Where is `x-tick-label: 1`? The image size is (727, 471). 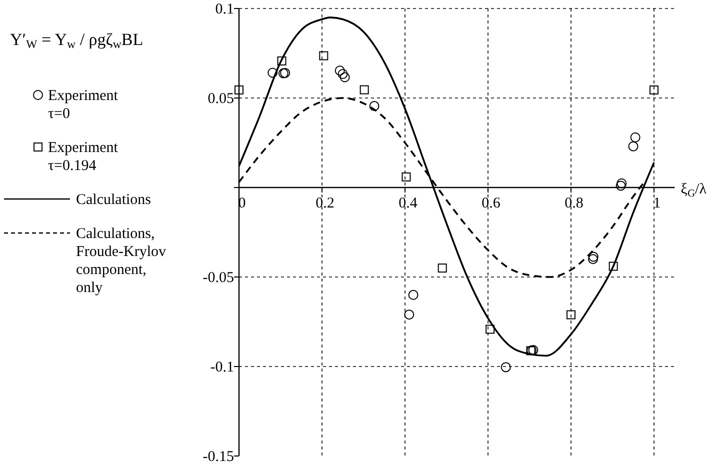
x-tick-label: 1 is located at coordinates (657, 204).